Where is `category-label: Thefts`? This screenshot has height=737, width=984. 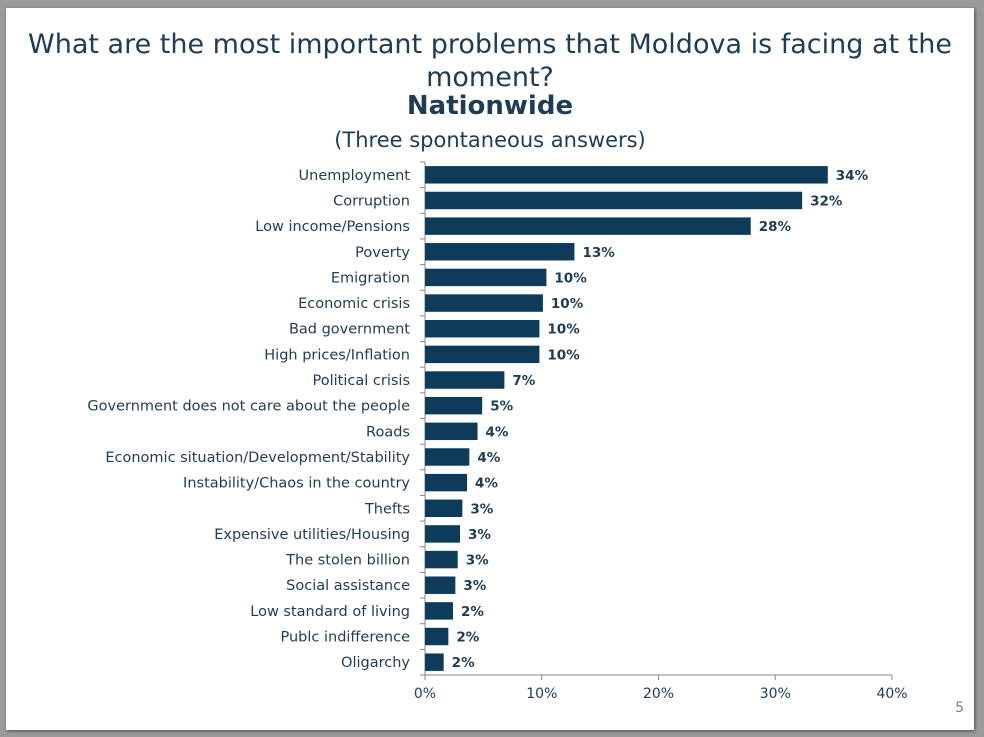
category-label: Thefts is located at coordinates (387, 509).